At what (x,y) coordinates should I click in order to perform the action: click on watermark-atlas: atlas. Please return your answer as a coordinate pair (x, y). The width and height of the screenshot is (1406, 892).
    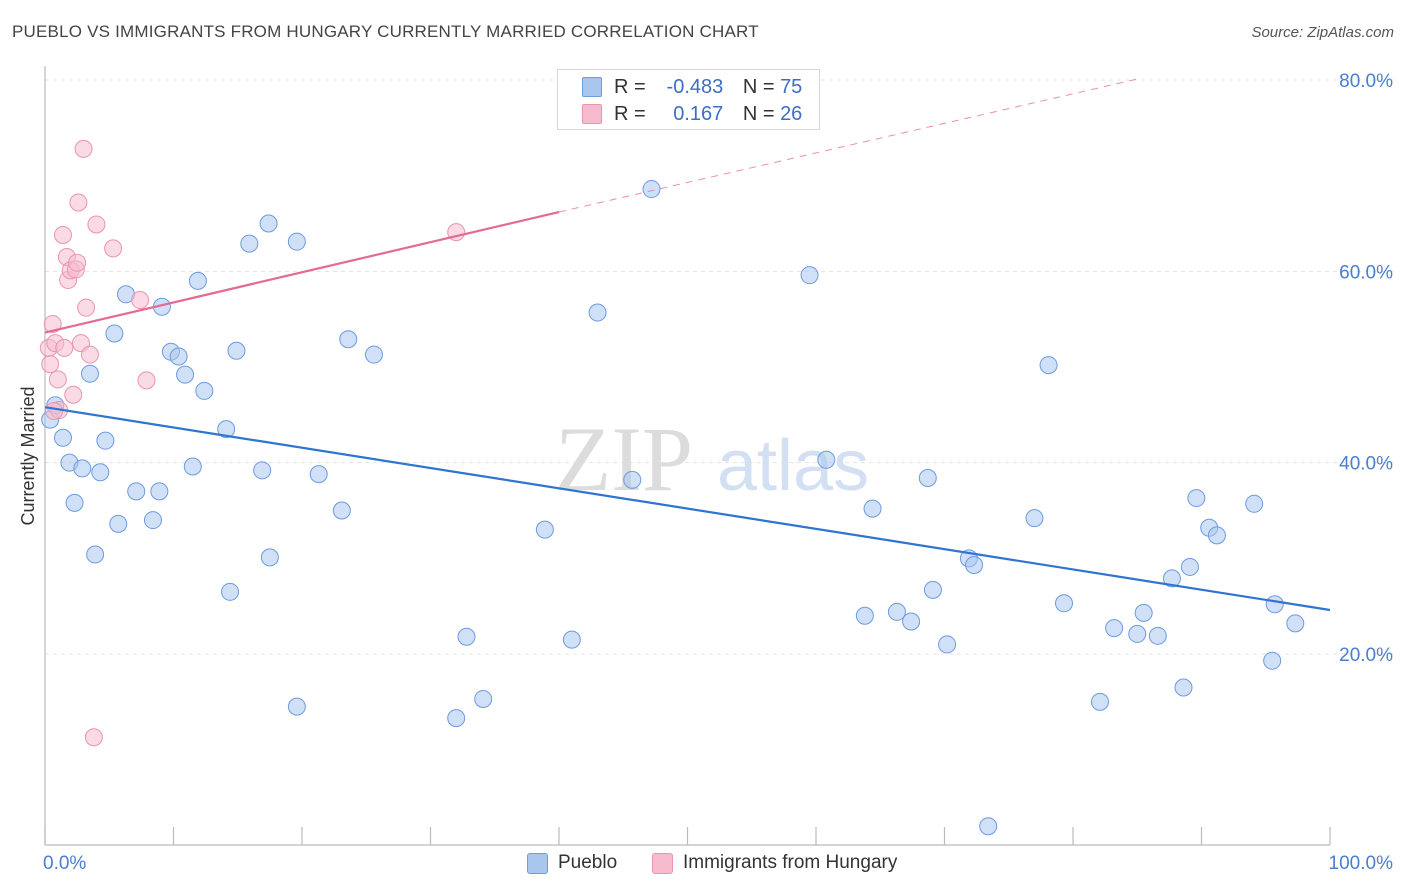
    Looking at the image, I should click on (793, 466).